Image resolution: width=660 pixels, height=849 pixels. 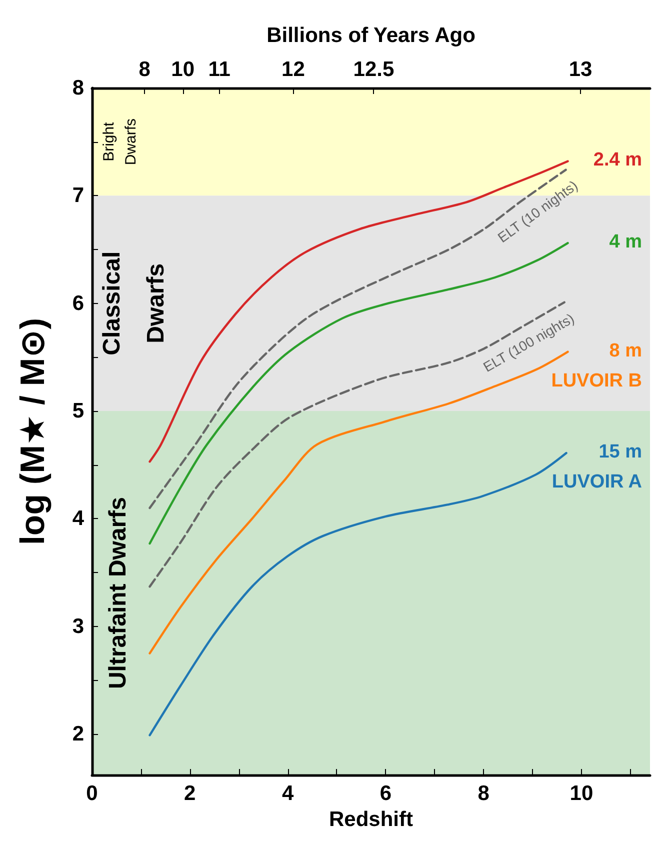 I want to click on text: 11, so click(x=219, y=69).